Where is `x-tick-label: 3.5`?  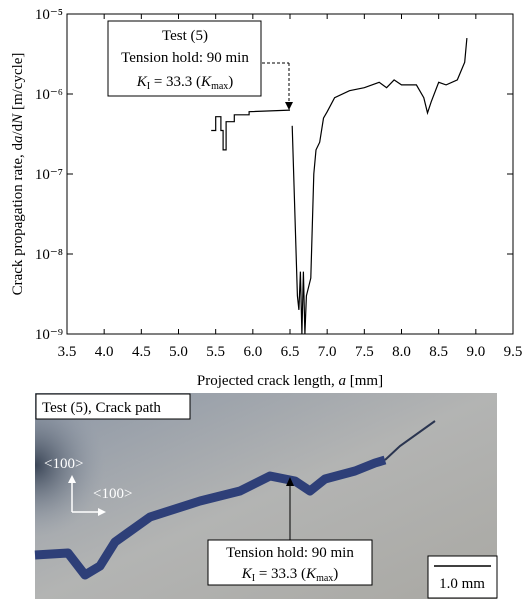
x-tick-label: 3.5 is located at coordinates (67, 352).